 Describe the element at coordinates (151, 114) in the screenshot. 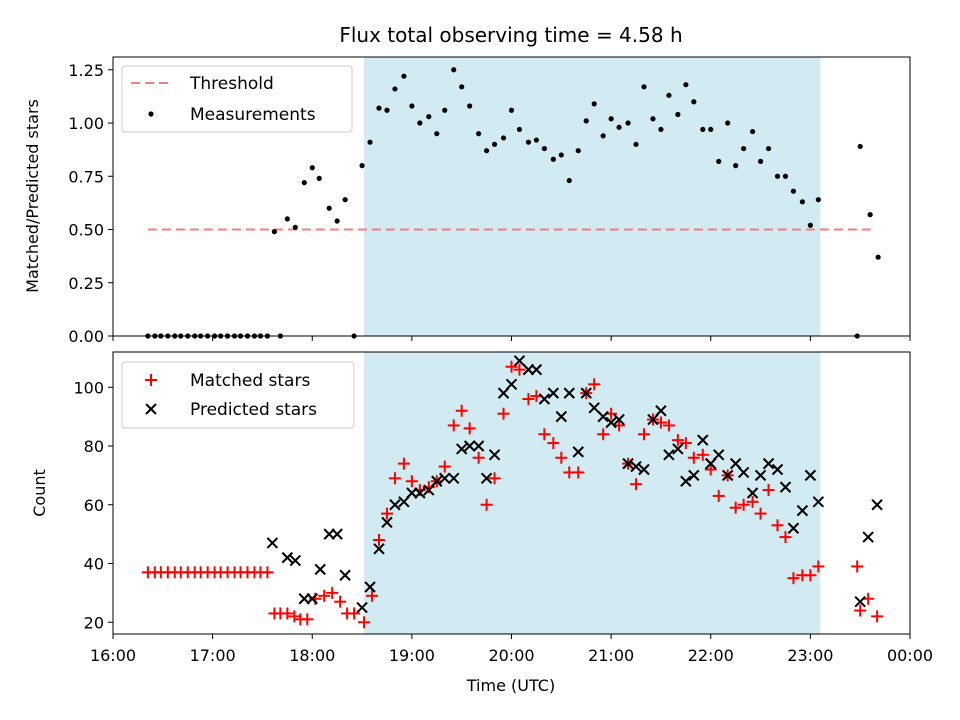

I see `legend-measurements-swatch` at that location.